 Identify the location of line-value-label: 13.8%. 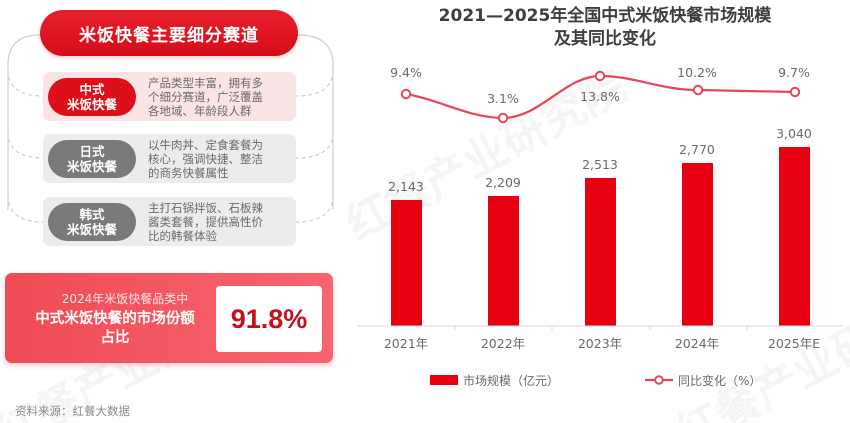
(600, 96).